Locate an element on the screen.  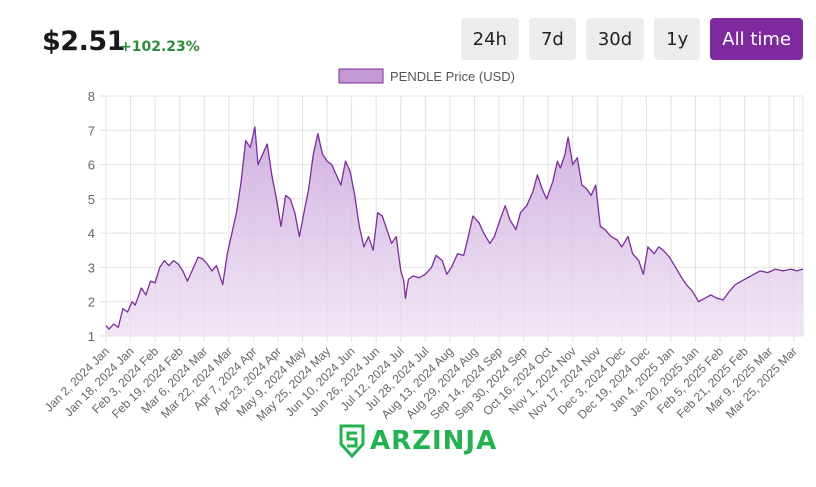
arzinja-watermark: ARZINJA is located at coordinates (417, 441).